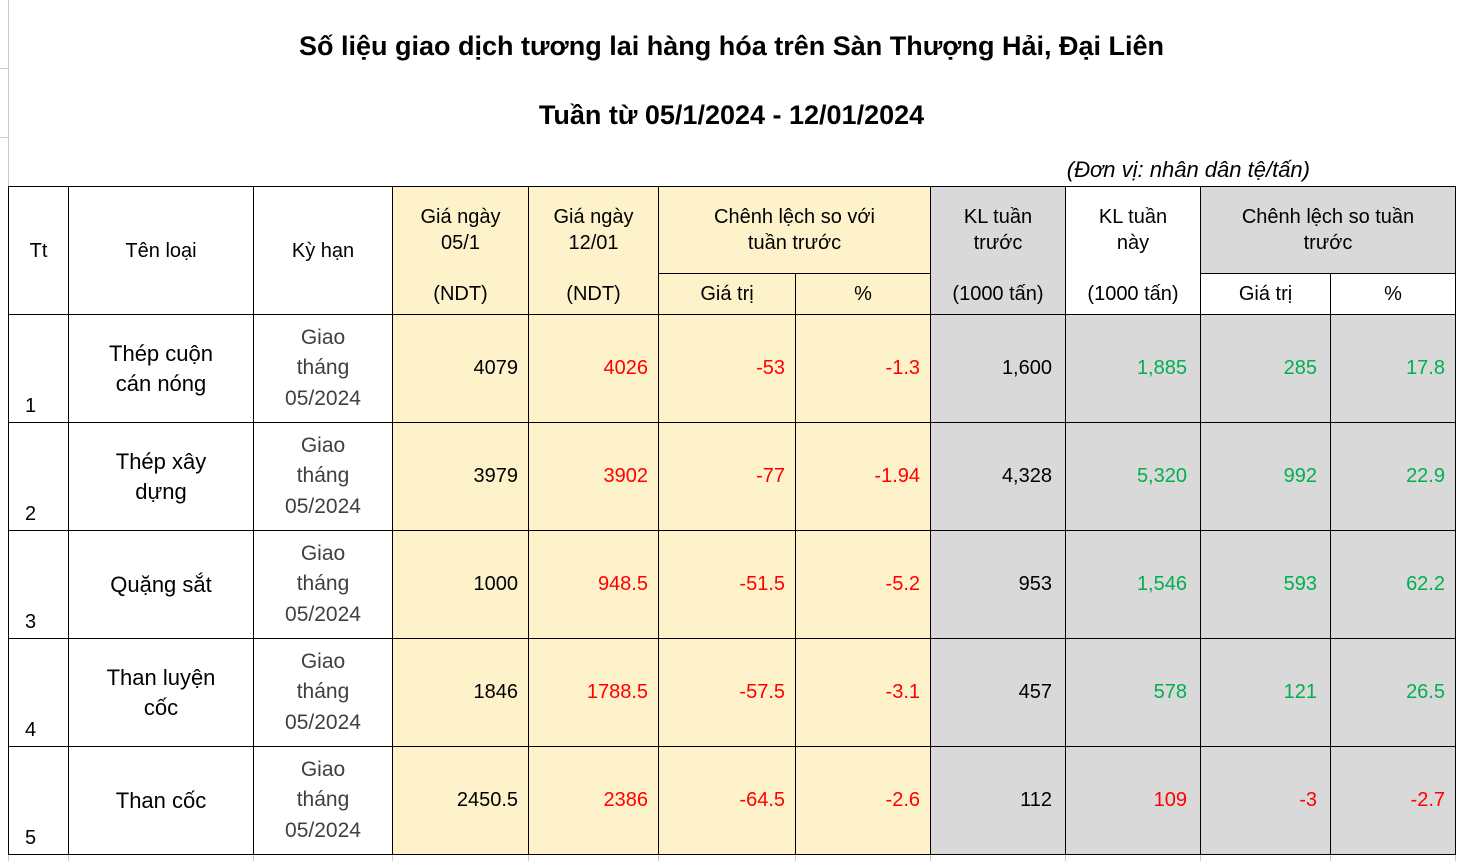  Describe the element at coordinates (1265, 800) in the screenshot. I see `cell-vol-diff-value: -3` at that location.